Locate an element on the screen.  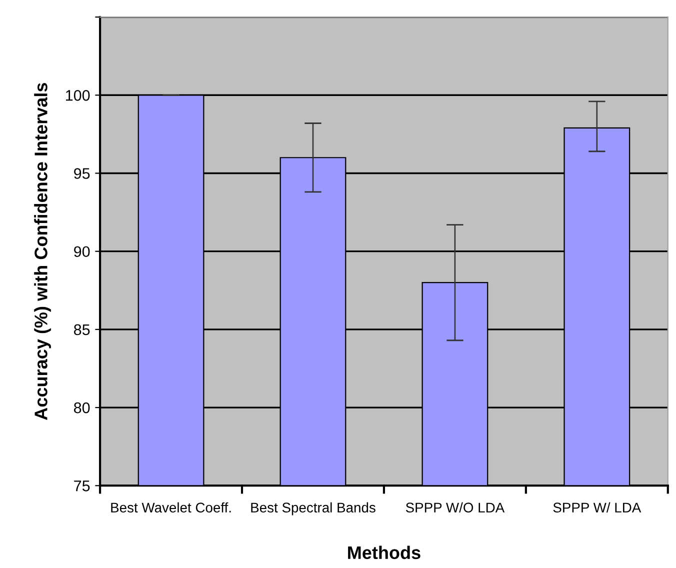
x-tick-label: Best Wavelet Coeff. is located at coordinates (171, 507).